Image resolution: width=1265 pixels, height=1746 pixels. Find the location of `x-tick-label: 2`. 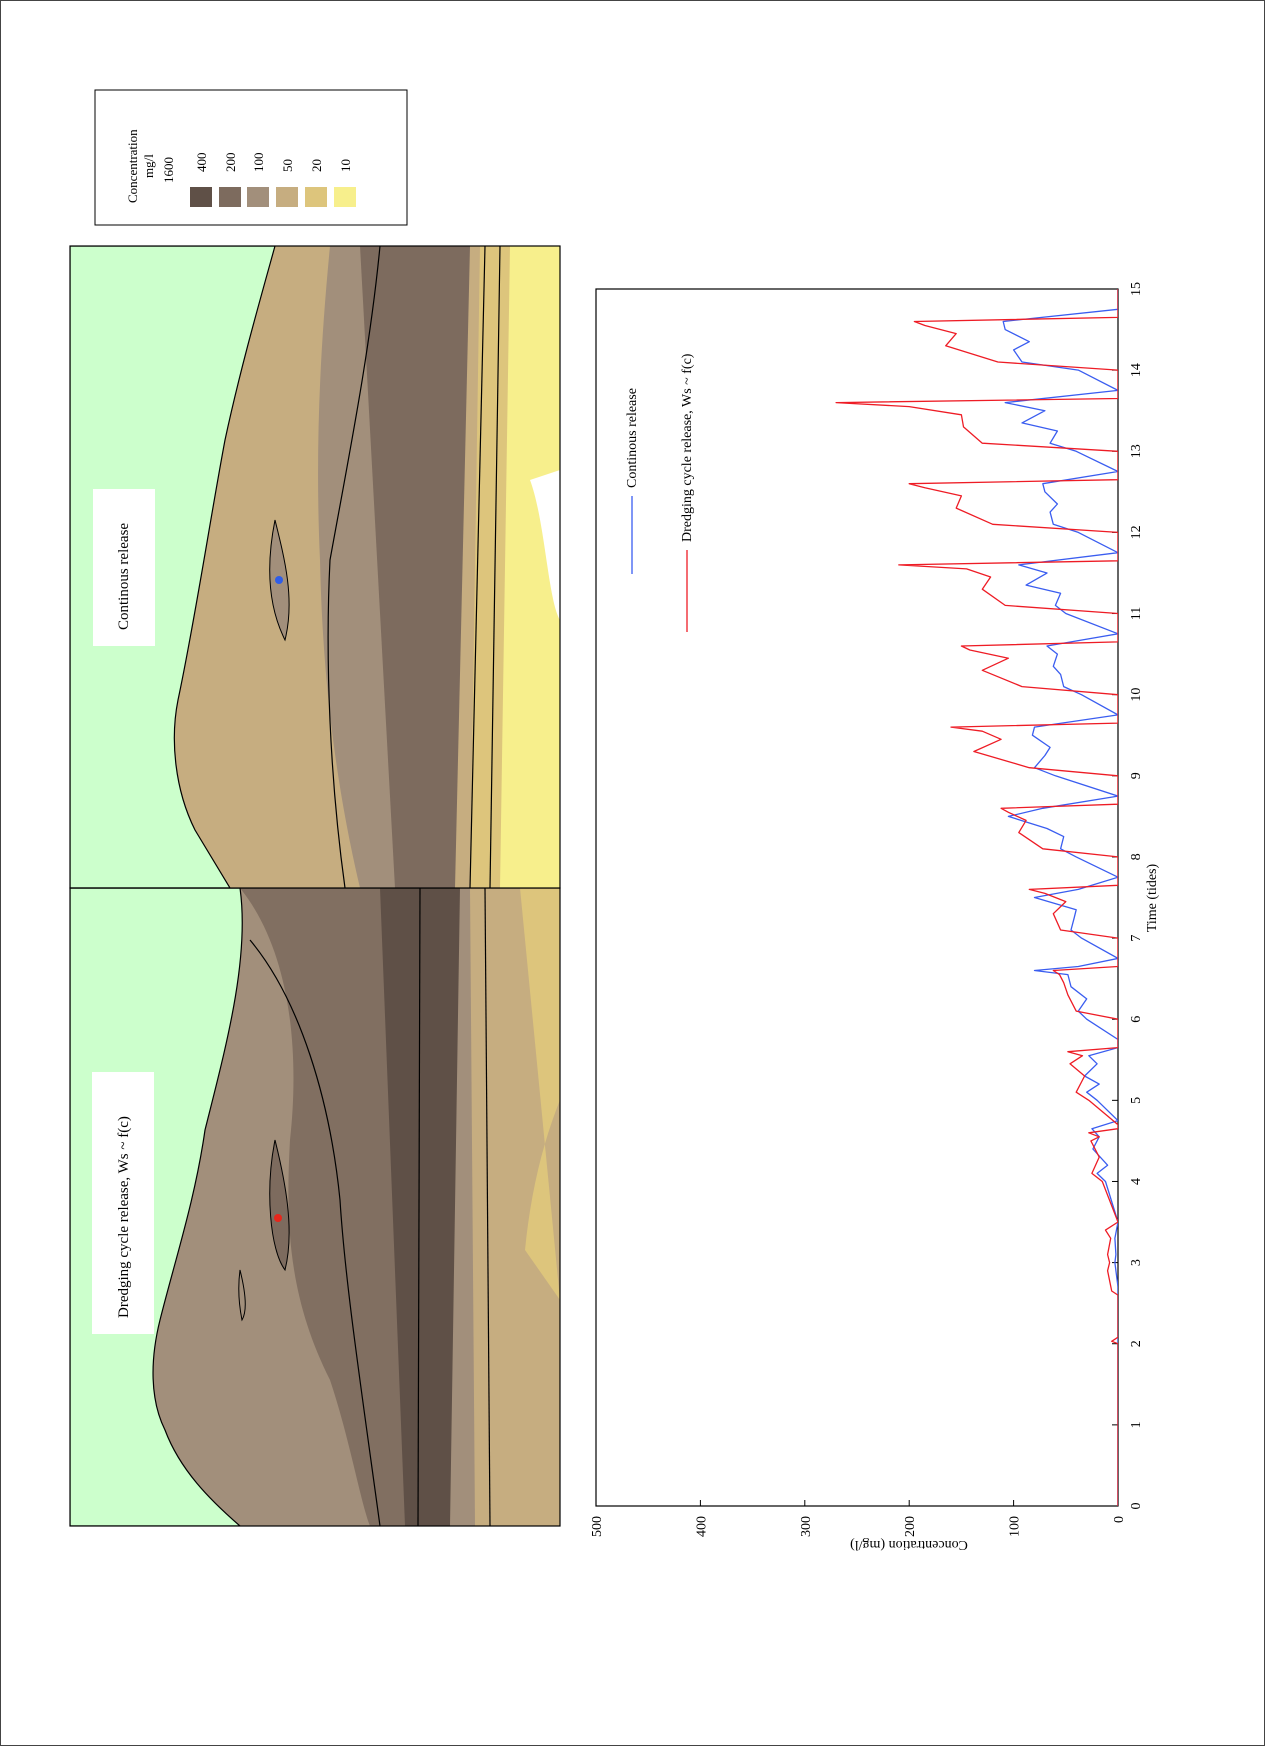

x-tick-label: 2 is located at coordinates (1136, 1343).